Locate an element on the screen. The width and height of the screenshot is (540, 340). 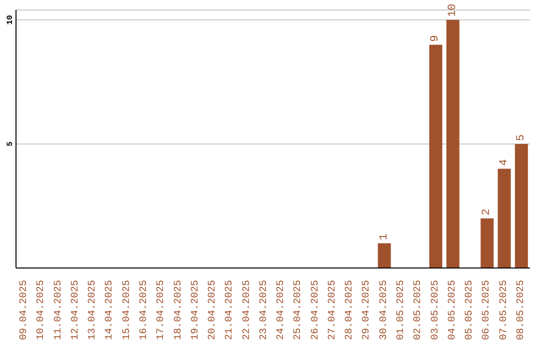
x-tick-label: 19.04.2025 is located at coordinates (196, 310).